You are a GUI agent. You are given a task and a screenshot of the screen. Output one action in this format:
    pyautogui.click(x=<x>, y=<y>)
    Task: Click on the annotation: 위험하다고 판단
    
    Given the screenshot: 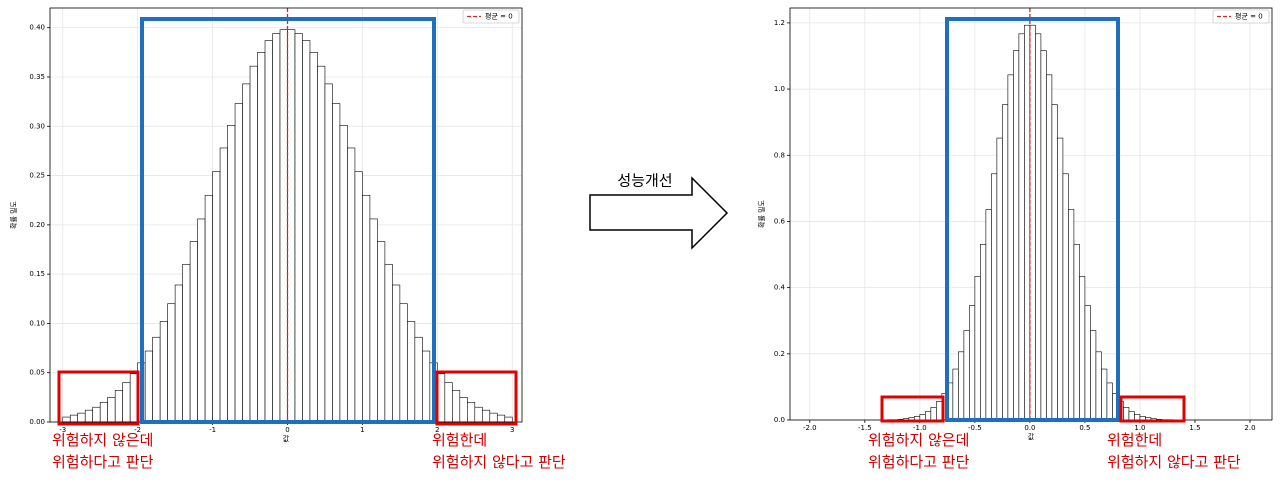 What is the action you would take?
    pyautogui.click(x=103, y=462)
    